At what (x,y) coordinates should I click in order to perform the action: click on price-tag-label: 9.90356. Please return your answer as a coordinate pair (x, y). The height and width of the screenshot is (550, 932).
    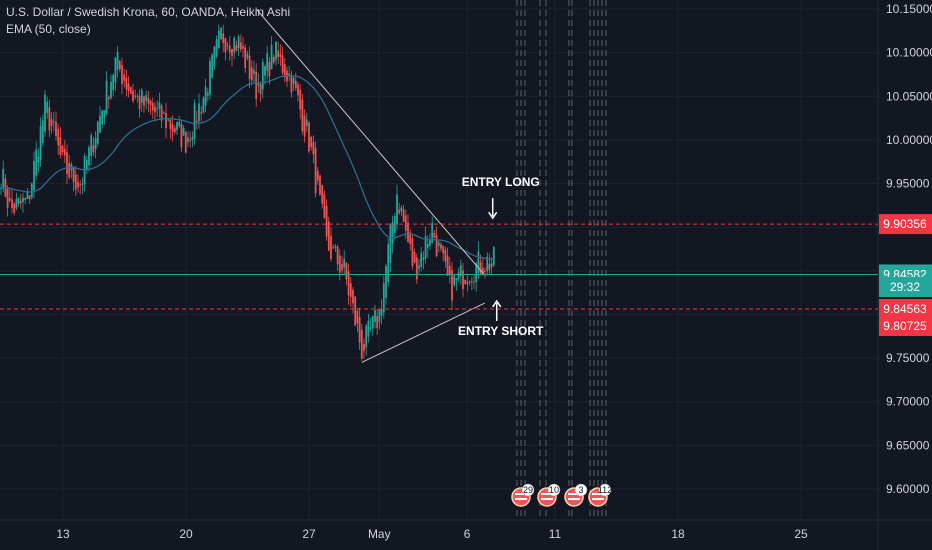
    Looking at the image, I should click on (905, 224).